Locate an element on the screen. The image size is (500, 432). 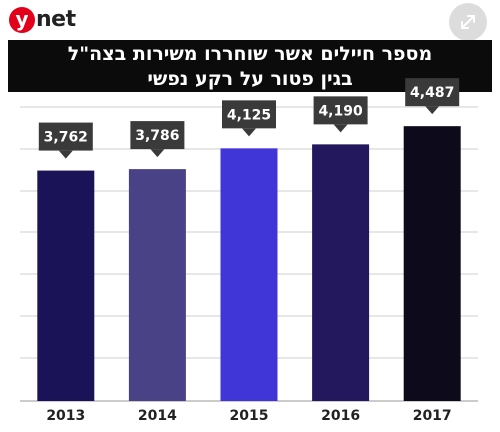
data-label: 3,762 is located at coordinates (66, 138).